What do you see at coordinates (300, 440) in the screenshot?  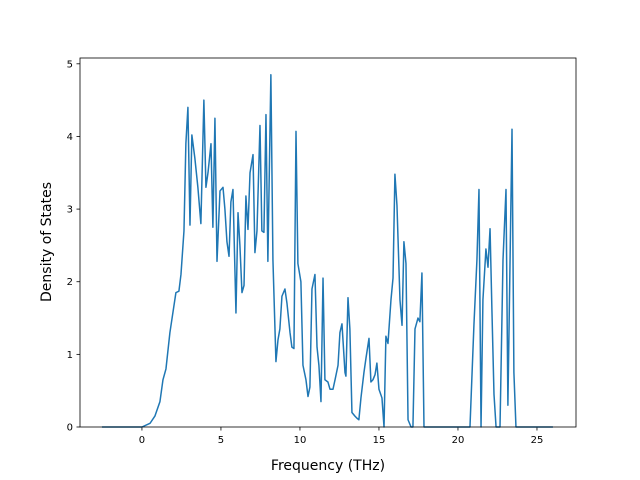 I see `x-tick-label: 10` at bounding box center [300, 440].